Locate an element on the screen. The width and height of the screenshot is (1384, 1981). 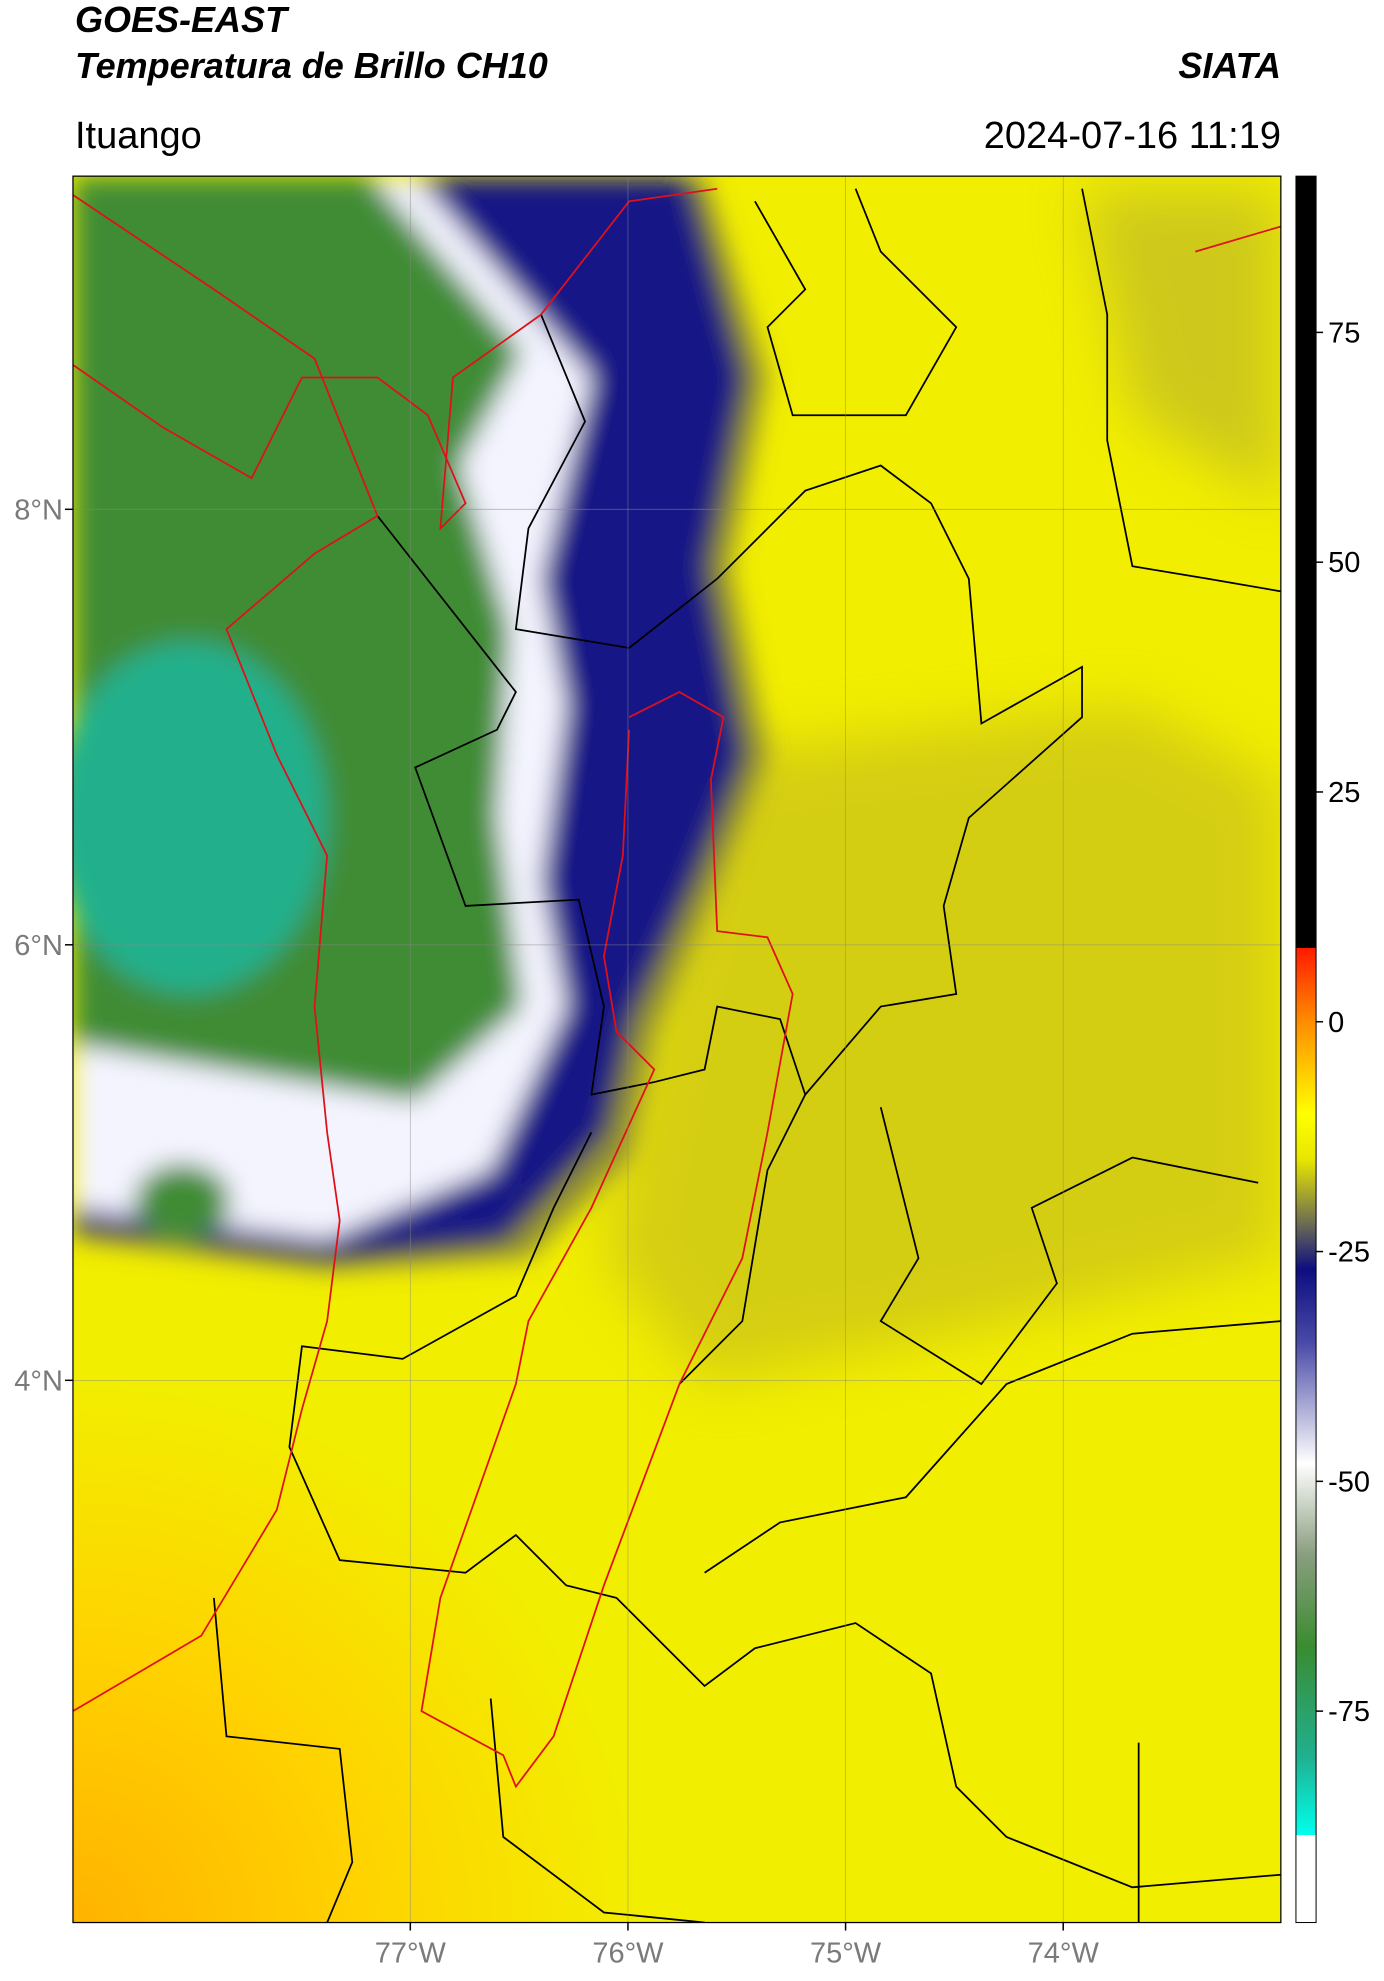
x-tick-label: 74°W is located at coordinates (1064, 1954).